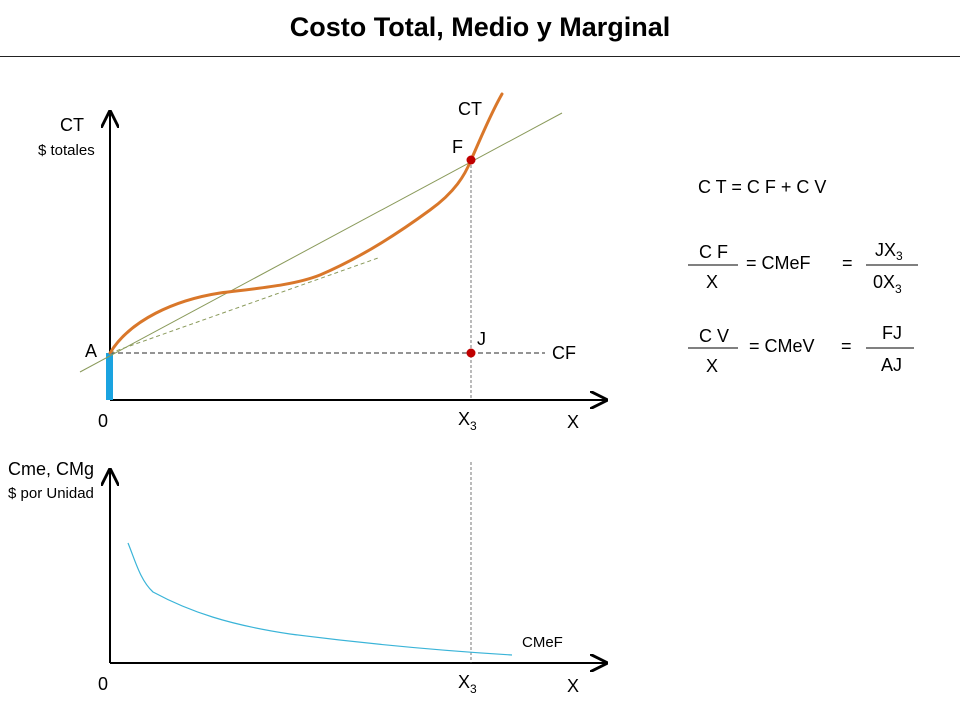  What do you see at coordinates (473, 426) in the screenshot?
I see `top-x3-sub: 3` at bounding box center [473, 426].